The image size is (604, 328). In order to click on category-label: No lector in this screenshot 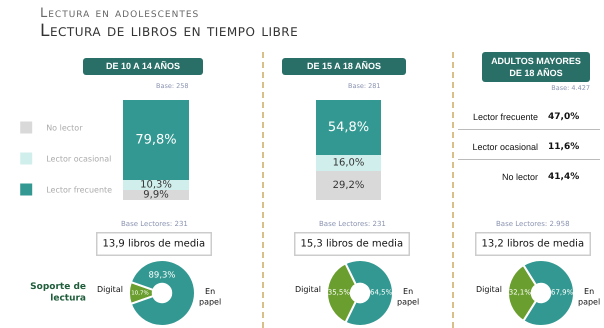, I will do `click(520, 177)`.